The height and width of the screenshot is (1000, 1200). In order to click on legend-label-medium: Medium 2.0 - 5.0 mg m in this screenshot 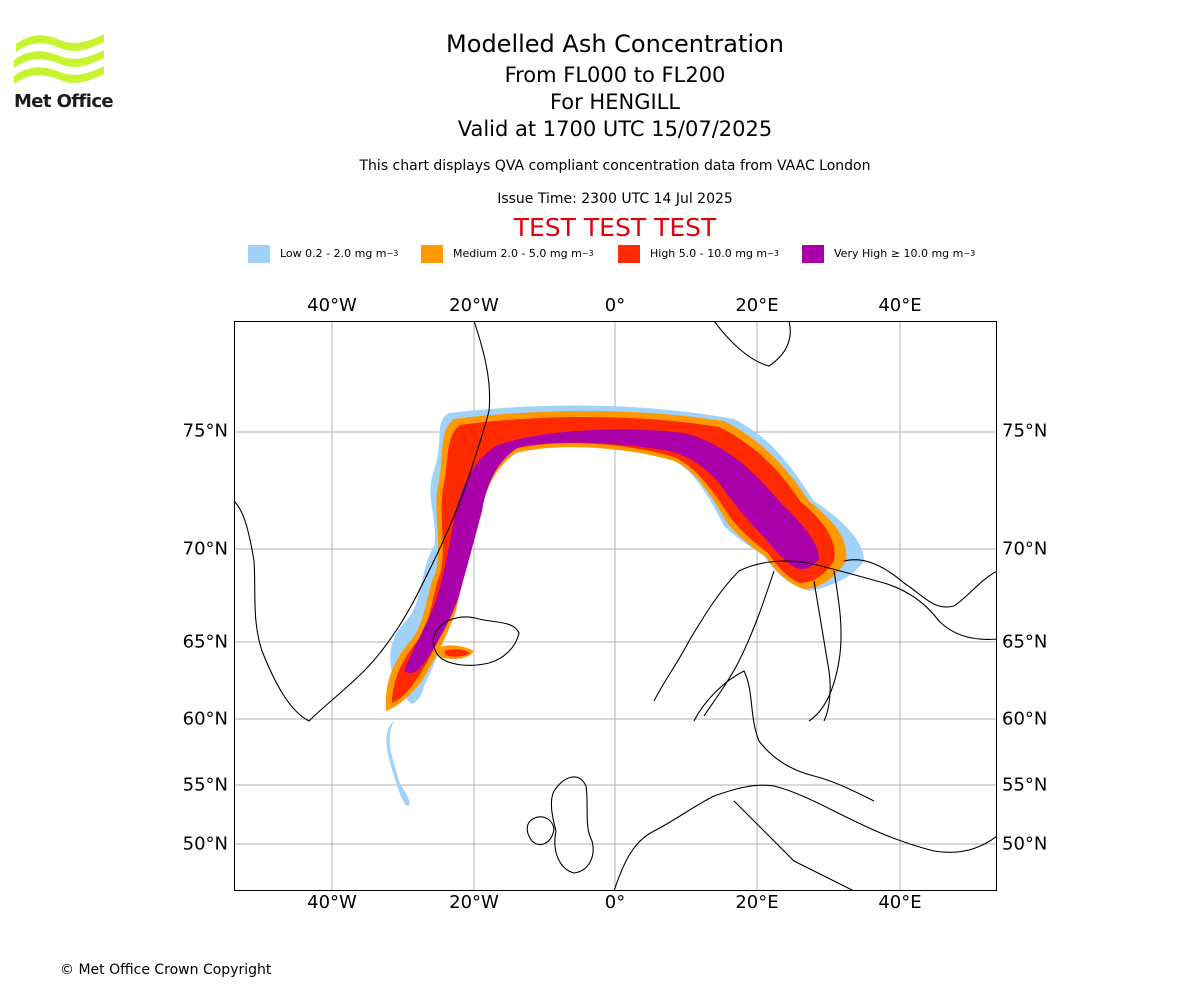, I will do `click(517, 253)`.